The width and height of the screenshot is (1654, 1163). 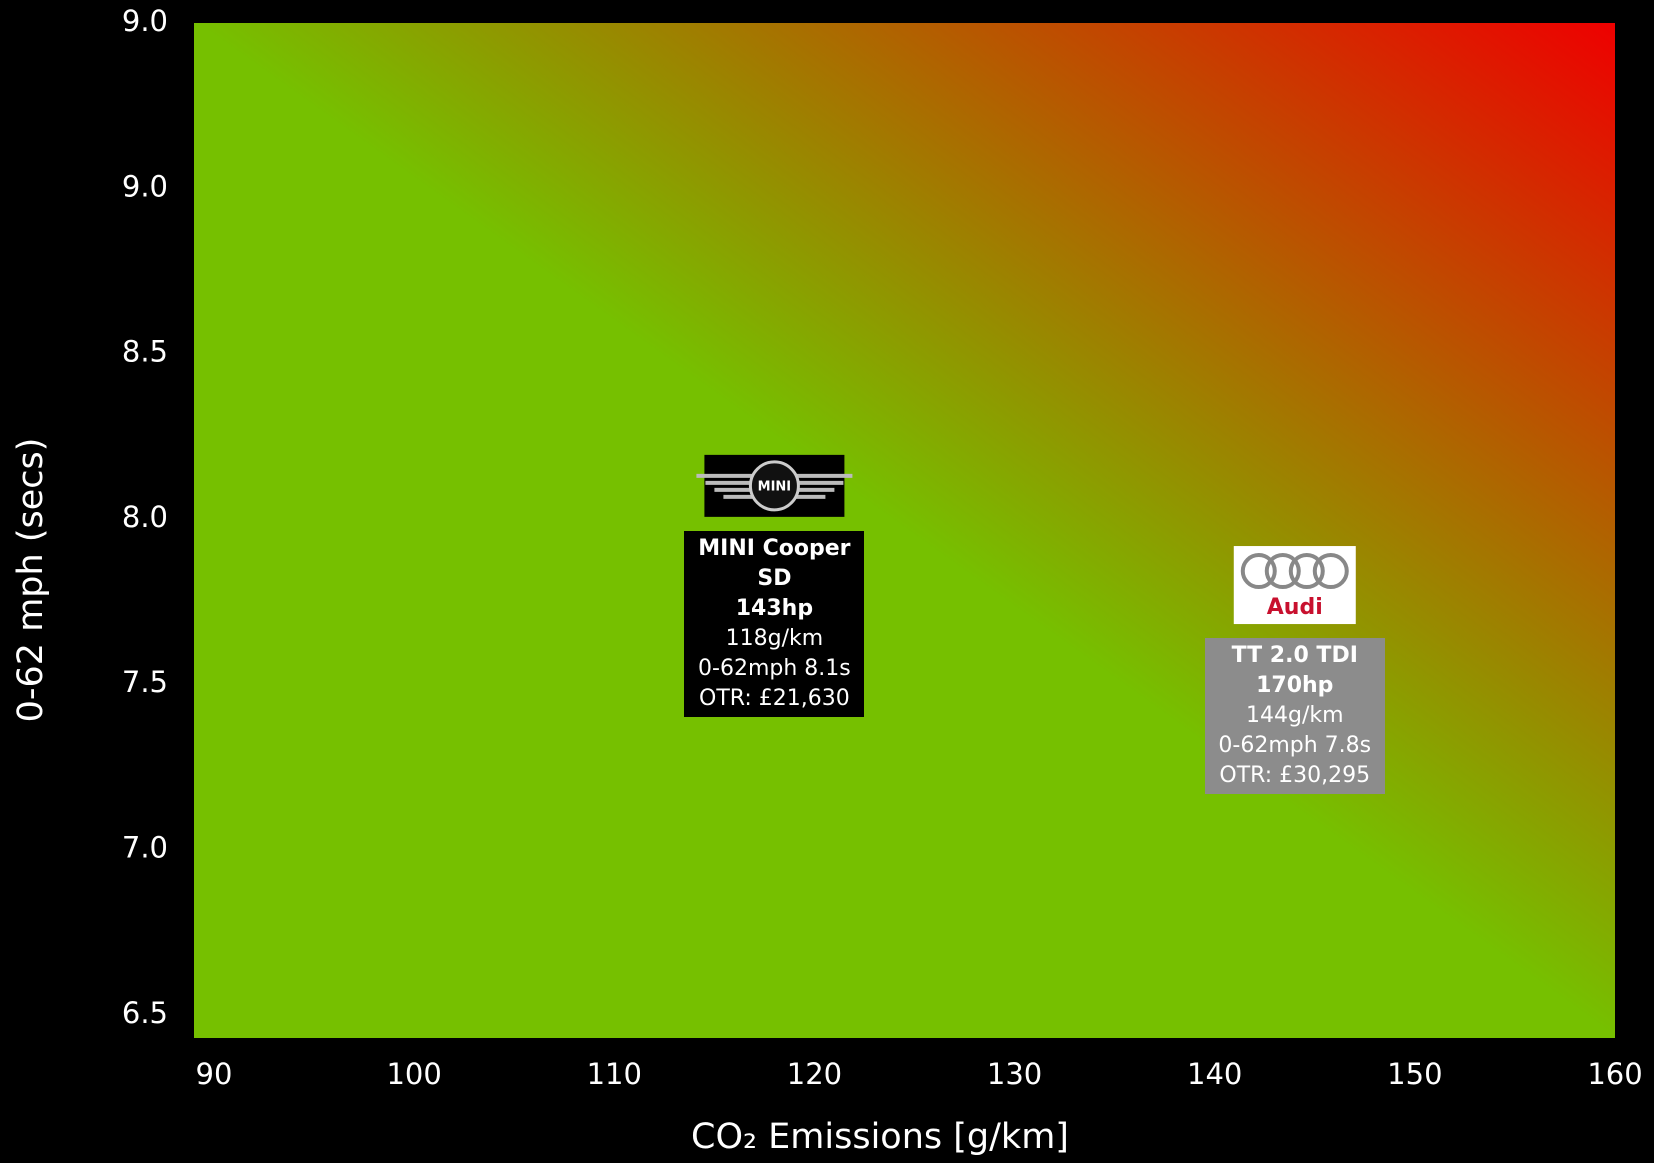 I want to click on x-tick-label: 100, so click(x=413, y=1074).